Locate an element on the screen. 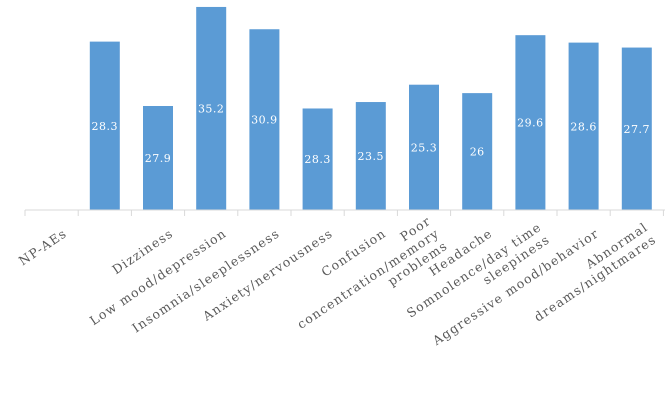  bar-value-label-6: 23.5 is located at coordinates (371, 156).